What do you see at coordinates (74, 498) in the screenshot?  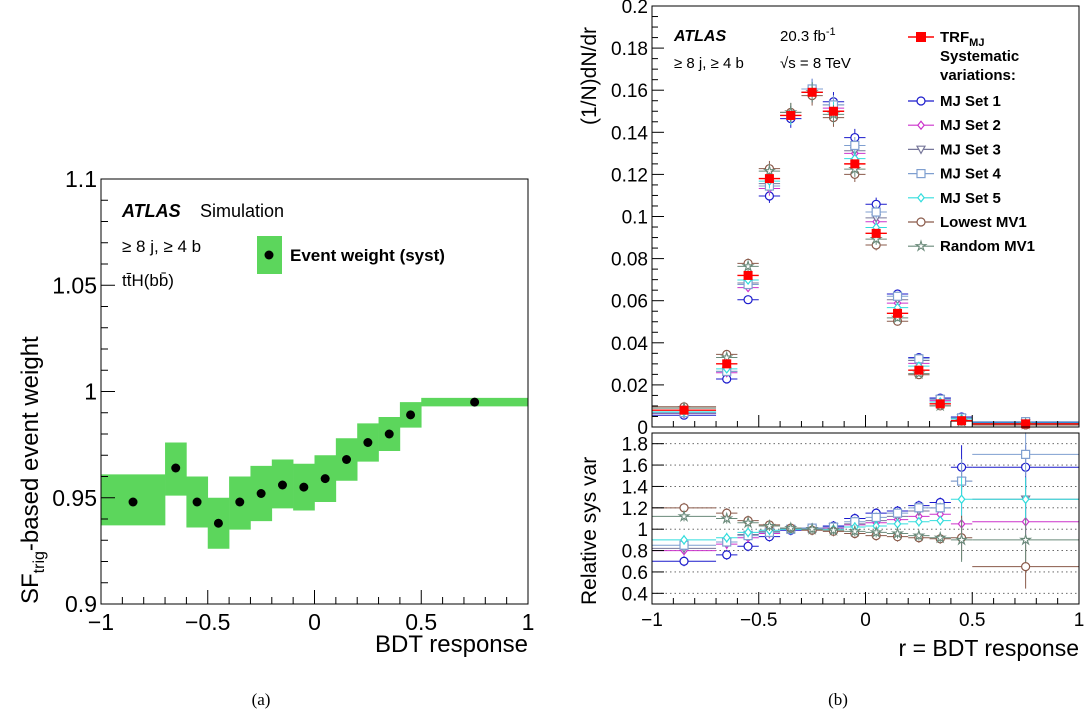 I see `a-y-tick-label-1: 0.95` at bounding box center [74, 498].